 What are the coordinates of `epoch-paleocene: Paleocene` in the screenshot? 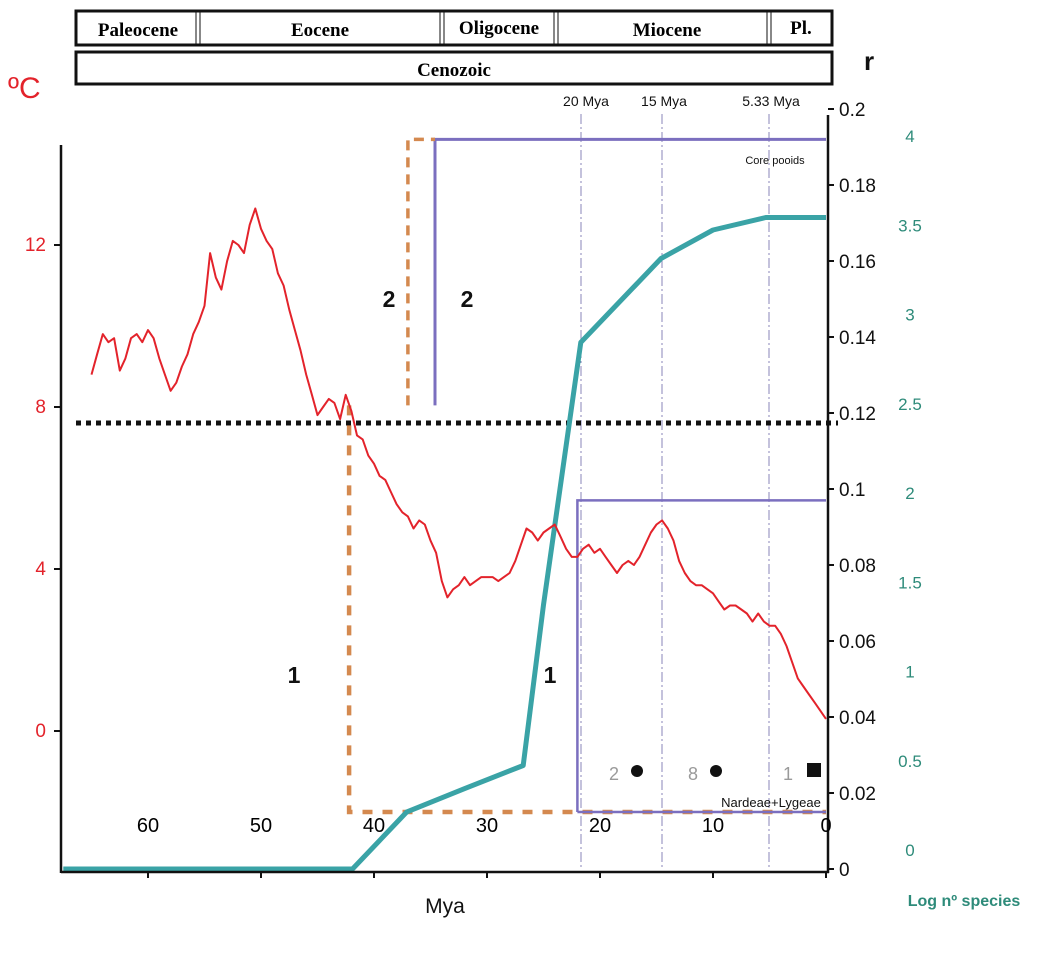 It's located at (138, 30).